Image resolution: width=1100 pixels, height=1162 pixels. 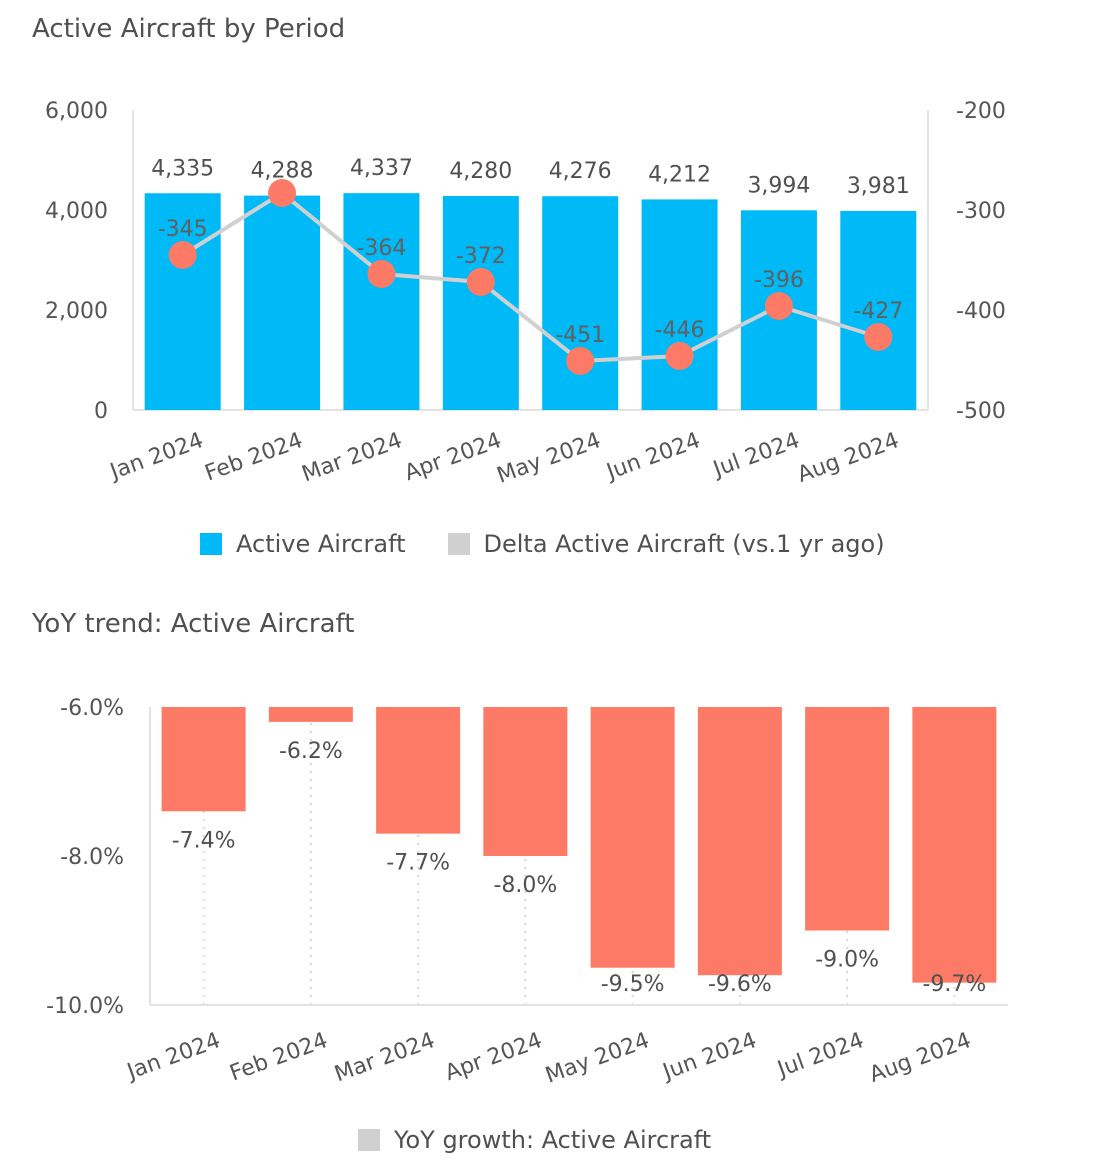 What do you see at coordinates (580, 171) in the screenshot?
I see `bar-value-label: 4,276` at bounding box center [580, 171].